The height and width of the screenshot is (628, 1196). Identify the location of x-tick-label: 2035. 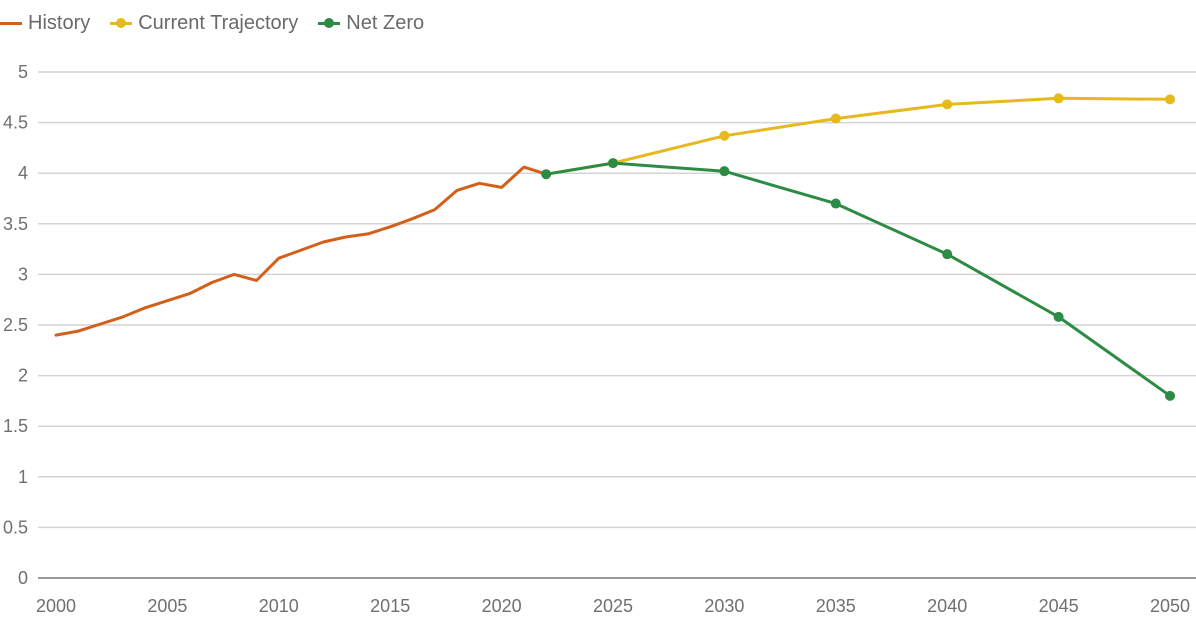
(836, 606).